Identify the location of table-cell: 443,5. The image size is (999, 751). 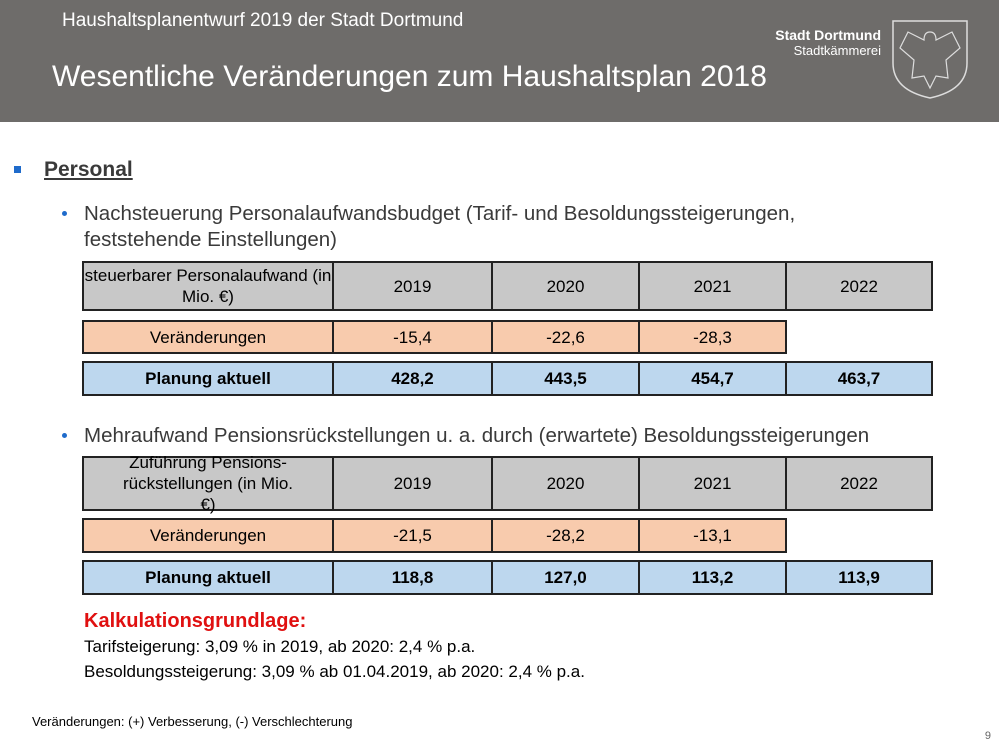
(565, 378).